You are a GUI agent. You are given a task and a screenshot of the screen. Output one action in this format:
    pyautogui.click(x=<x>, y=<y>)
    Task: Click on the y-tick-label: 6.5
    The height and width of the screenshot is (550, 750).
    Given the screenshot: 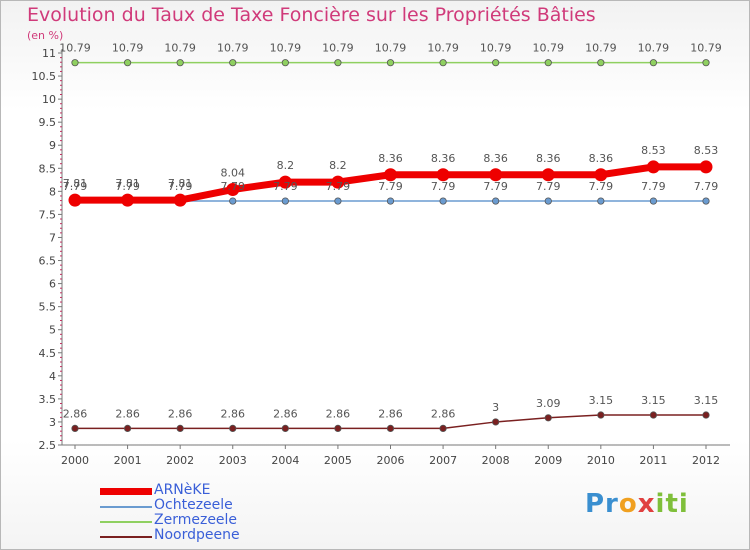 What is the action you would take?
    pyautogui.click(x=48, y=261)
    